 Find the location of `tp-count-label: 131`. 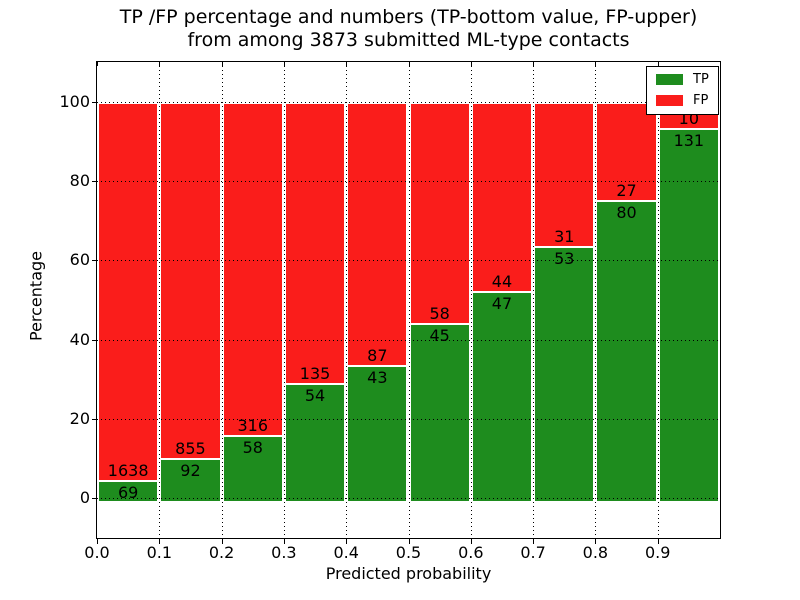

tp-count-label: 131 is located at coordinates (689, 140).